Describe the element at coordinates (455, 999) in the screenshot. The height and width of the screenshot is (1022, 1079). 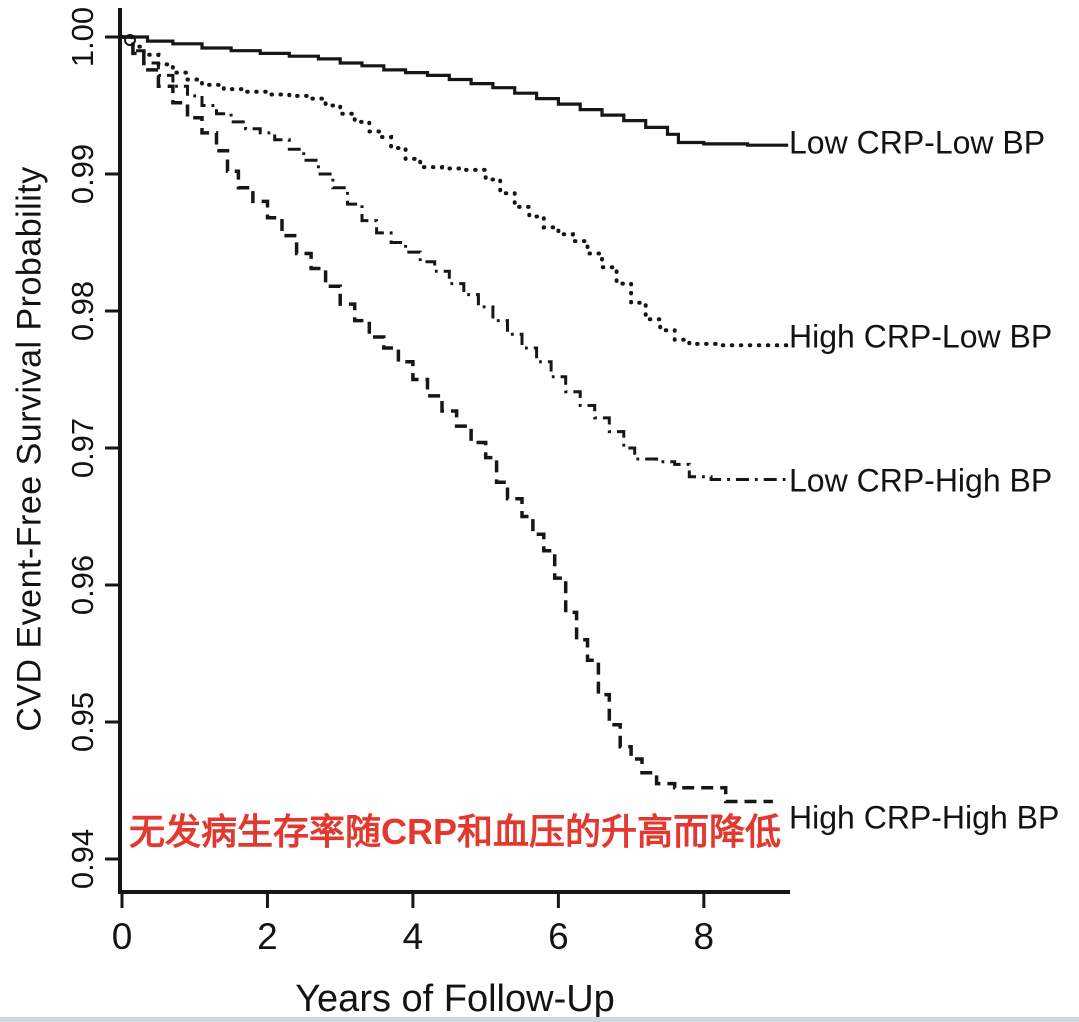
I see `x-axis-title: Years of Follow-Up` at that location.